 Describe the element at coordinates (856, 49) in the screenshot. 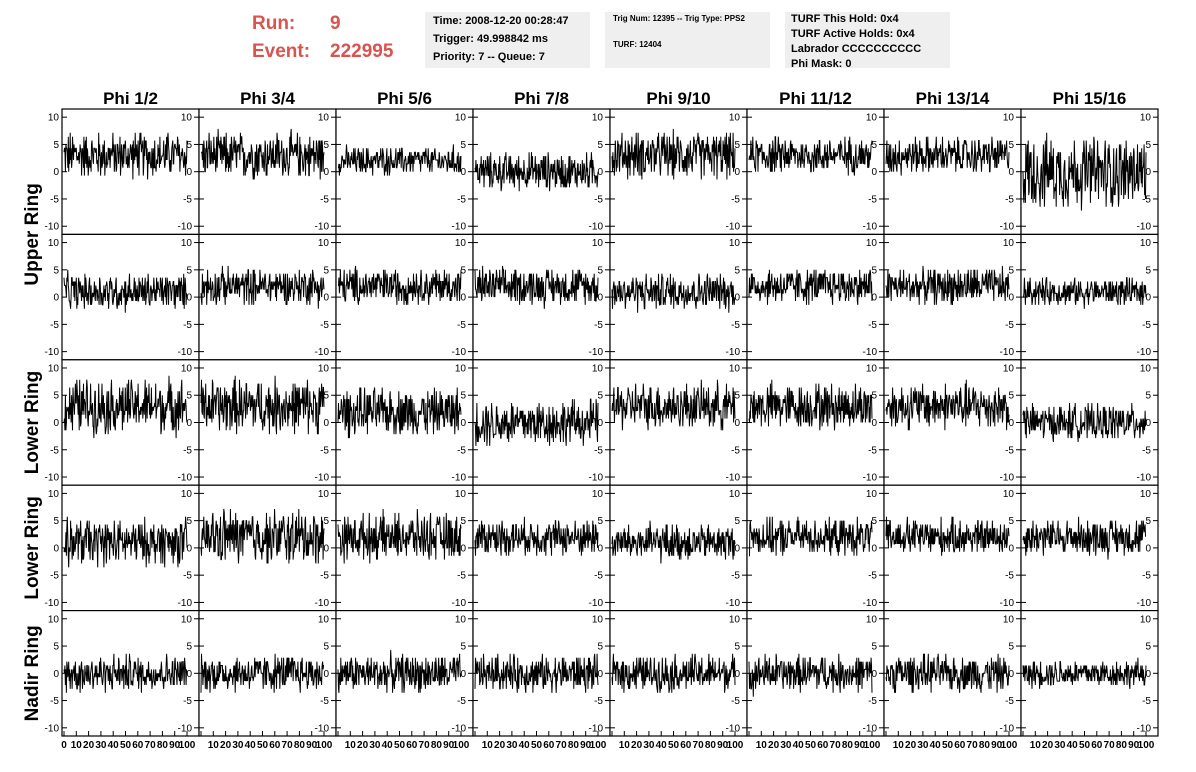

I see `labrador-line: Labrador CCCCCCCCCC` at that location.